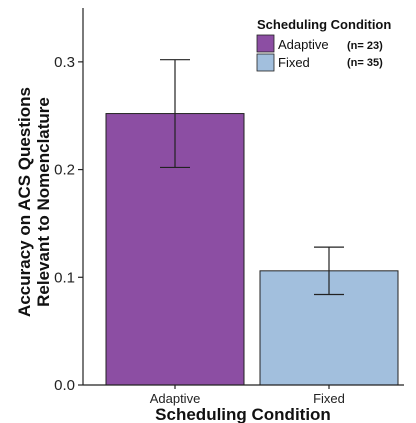 The height and width of the screenshot is (423, 416). I want to click on legend-n-fixed: (n= 35), so click(365, 63).